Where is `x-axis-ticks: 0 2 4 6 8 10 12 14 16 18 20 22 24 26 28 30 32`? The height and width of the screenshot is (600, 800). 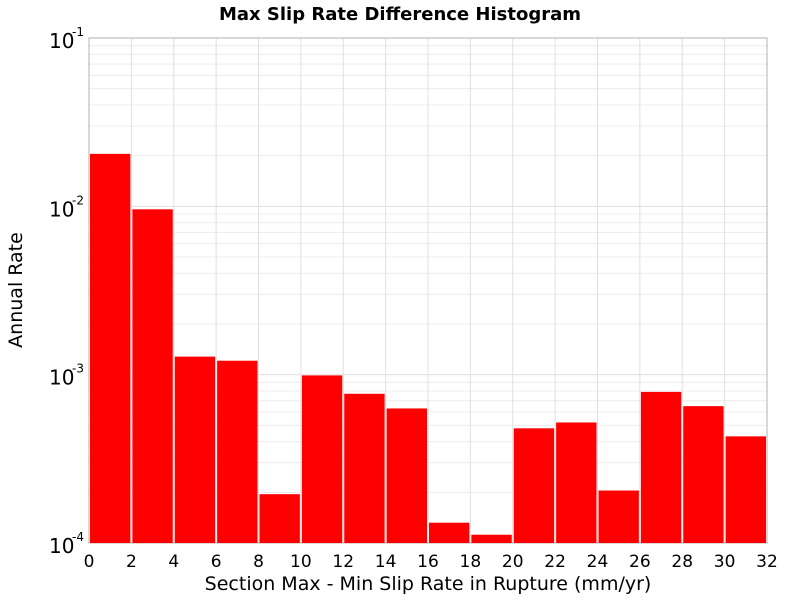 x-axis-ticks: 0 2 4 6 8 10 12 14 16 18 20 22 24 26 28 30 32 is located at coordinates (431, 562).